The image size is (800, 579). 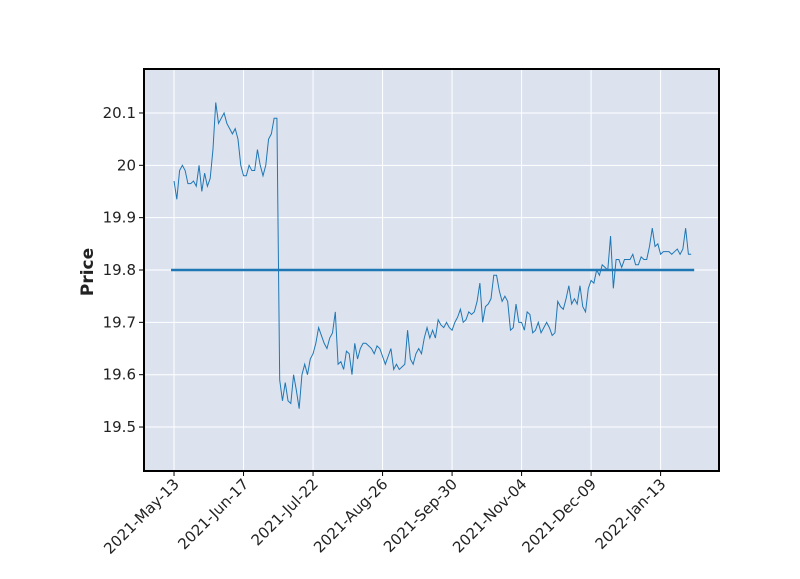 I want to click on x-tick-label: 2021-Jul-22, so click(x=285, y=512).